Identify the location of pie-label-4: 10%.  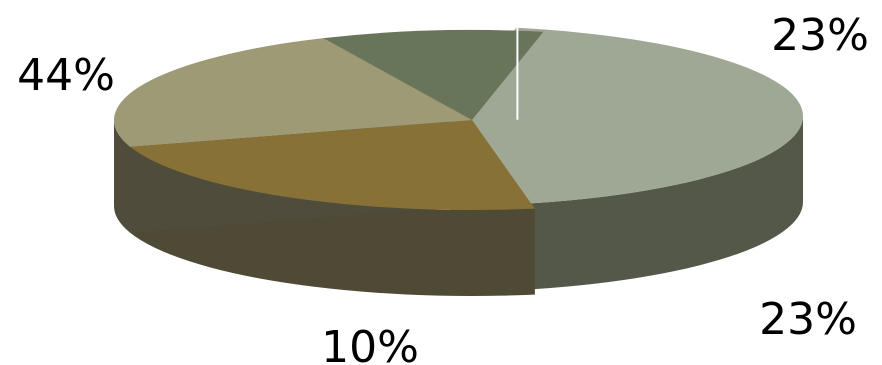
(370, 343).